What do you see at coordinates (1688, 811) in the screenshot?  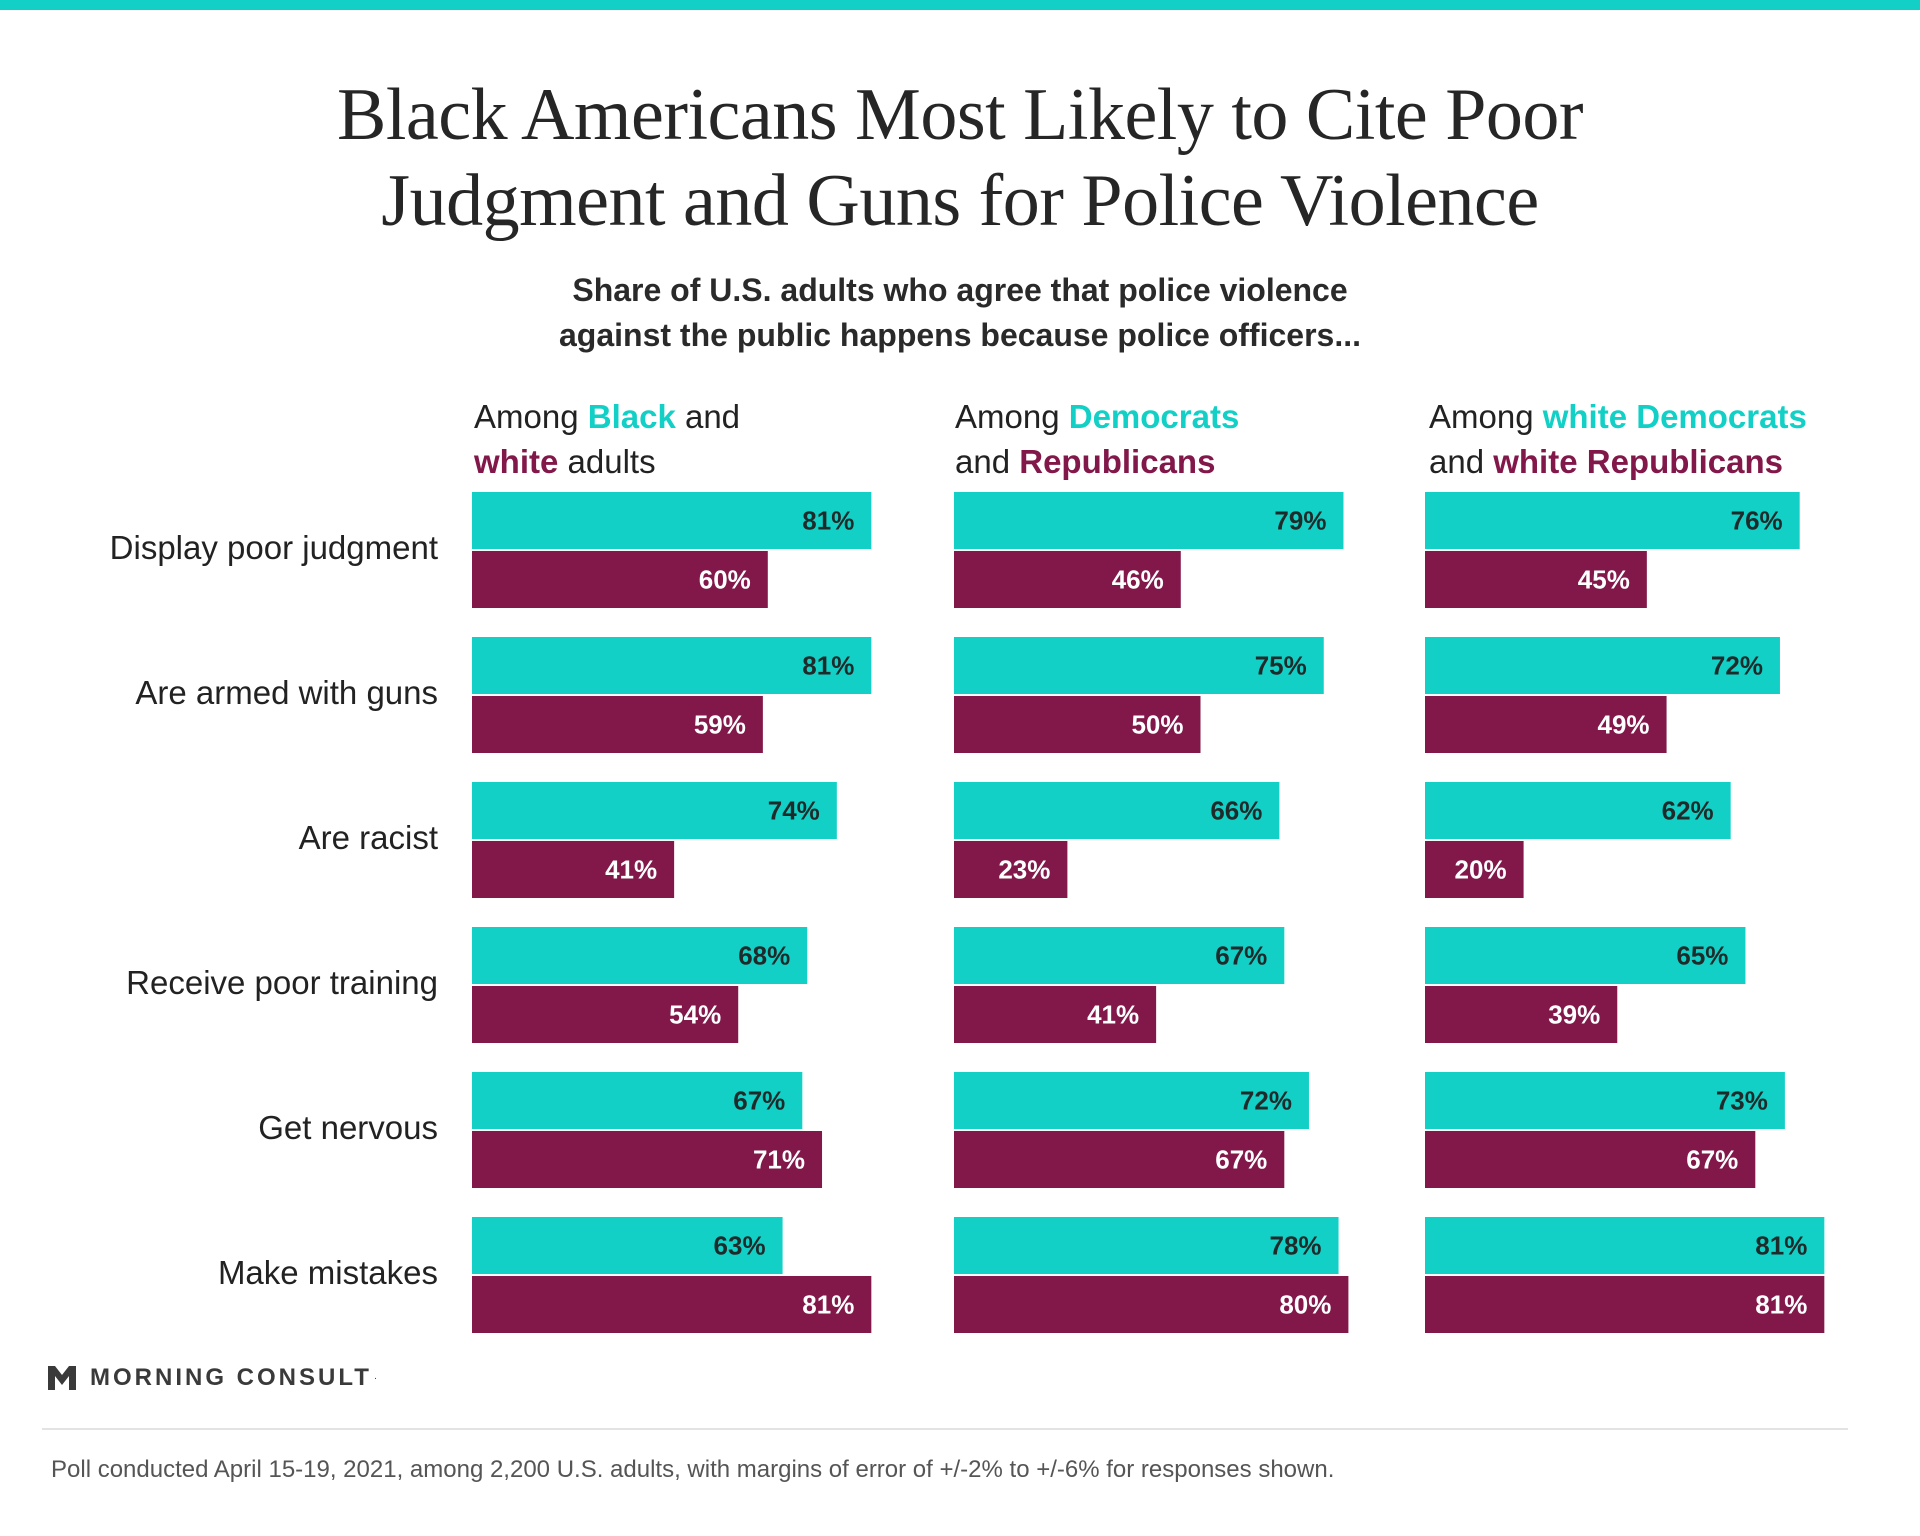 I see `bar-value-label: 62%` at bounding box center [1688, 811].